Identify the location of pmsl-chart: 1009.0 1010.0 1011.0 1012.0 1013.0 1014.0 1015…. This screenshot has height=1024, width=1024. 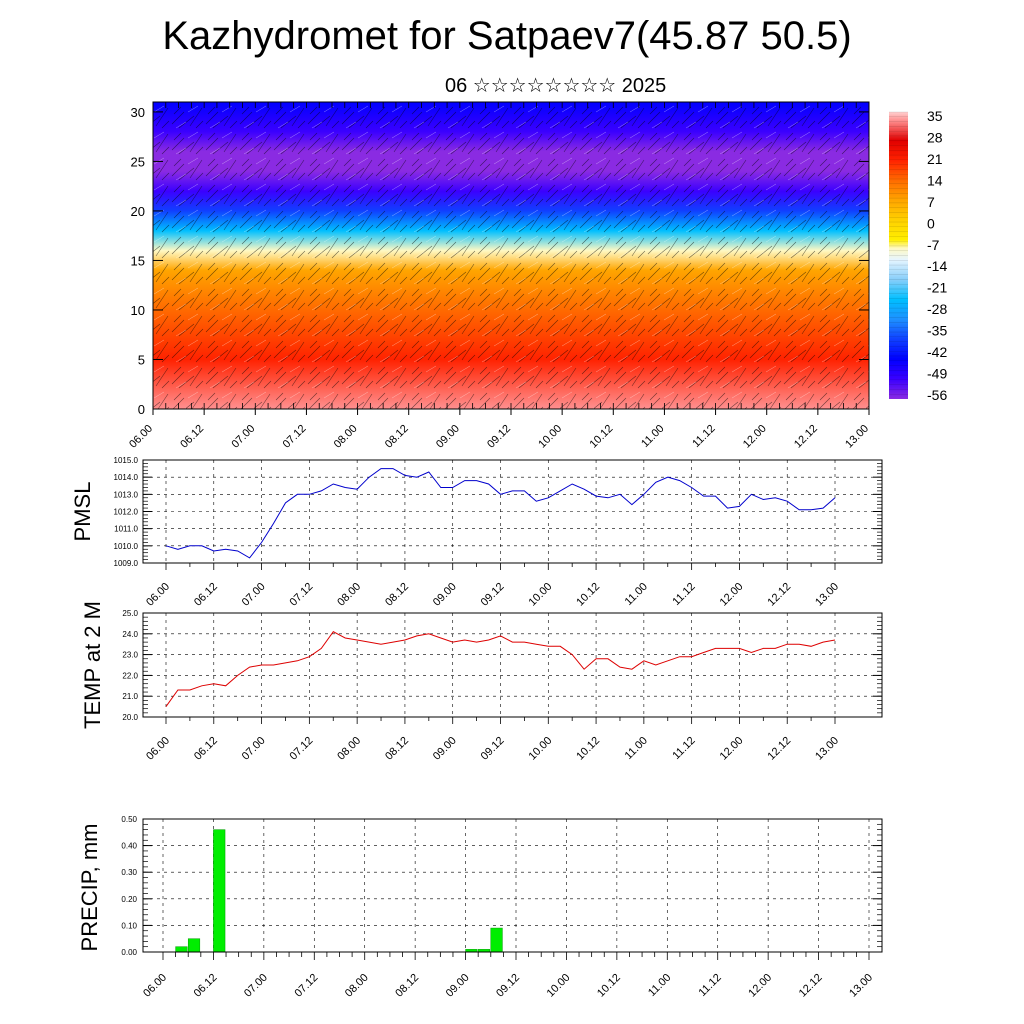
(476, 532).